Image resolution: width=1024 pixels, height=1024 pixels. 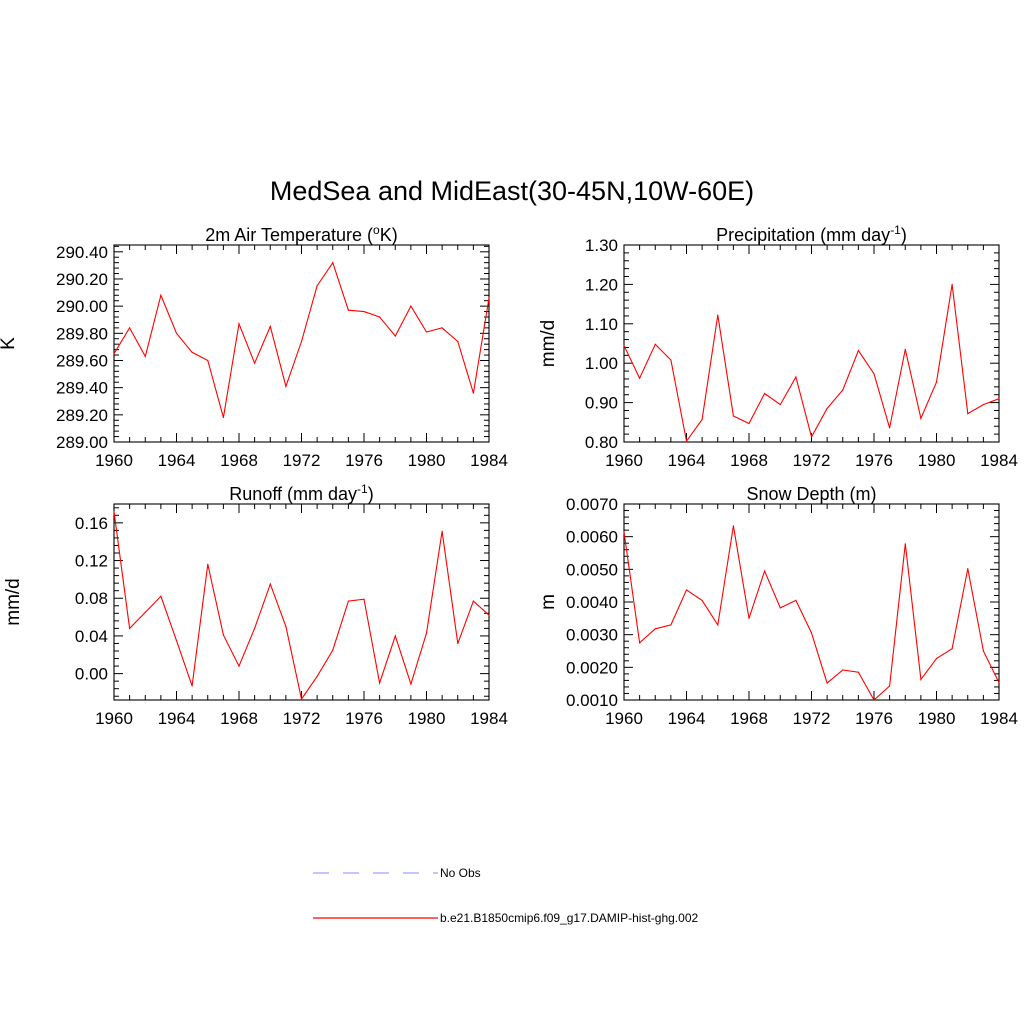 I want to click on plot-frame, so click(x=301, y=343).